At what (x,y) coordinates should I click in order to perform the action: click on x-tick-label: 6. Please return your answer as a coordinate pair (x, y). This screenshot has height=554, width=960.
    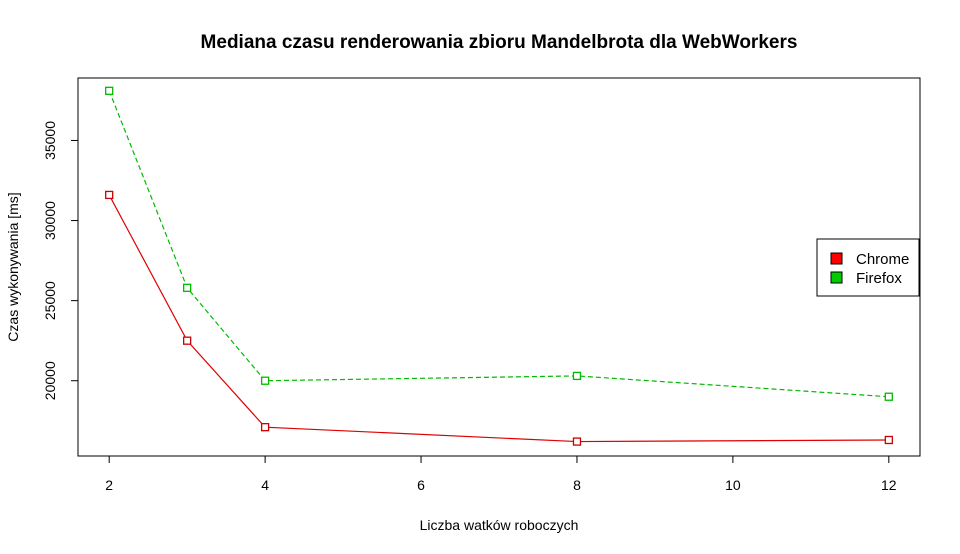
    Looking at the image, I should click on (421, 485).